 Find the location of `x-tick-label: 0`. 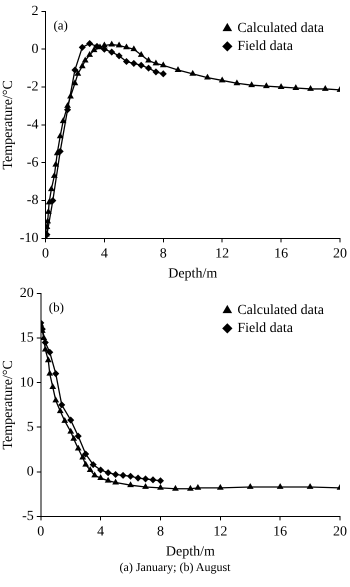

x-tick-label: 0 is located at coordinates (45, 254).